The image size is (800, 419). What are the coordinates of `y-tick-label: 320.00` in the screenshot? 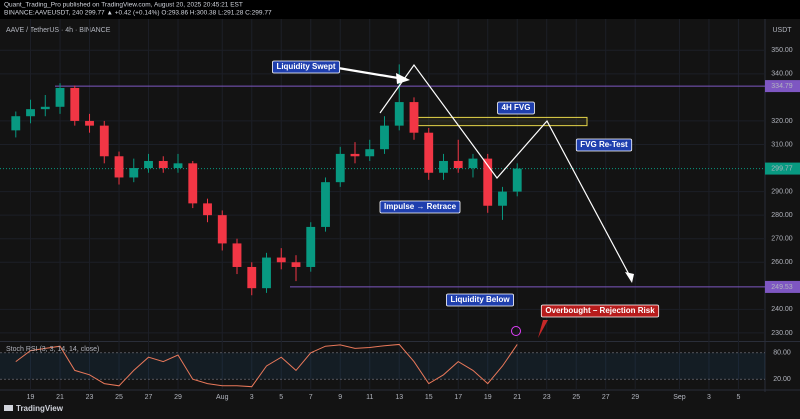 It's located at (782, 121).